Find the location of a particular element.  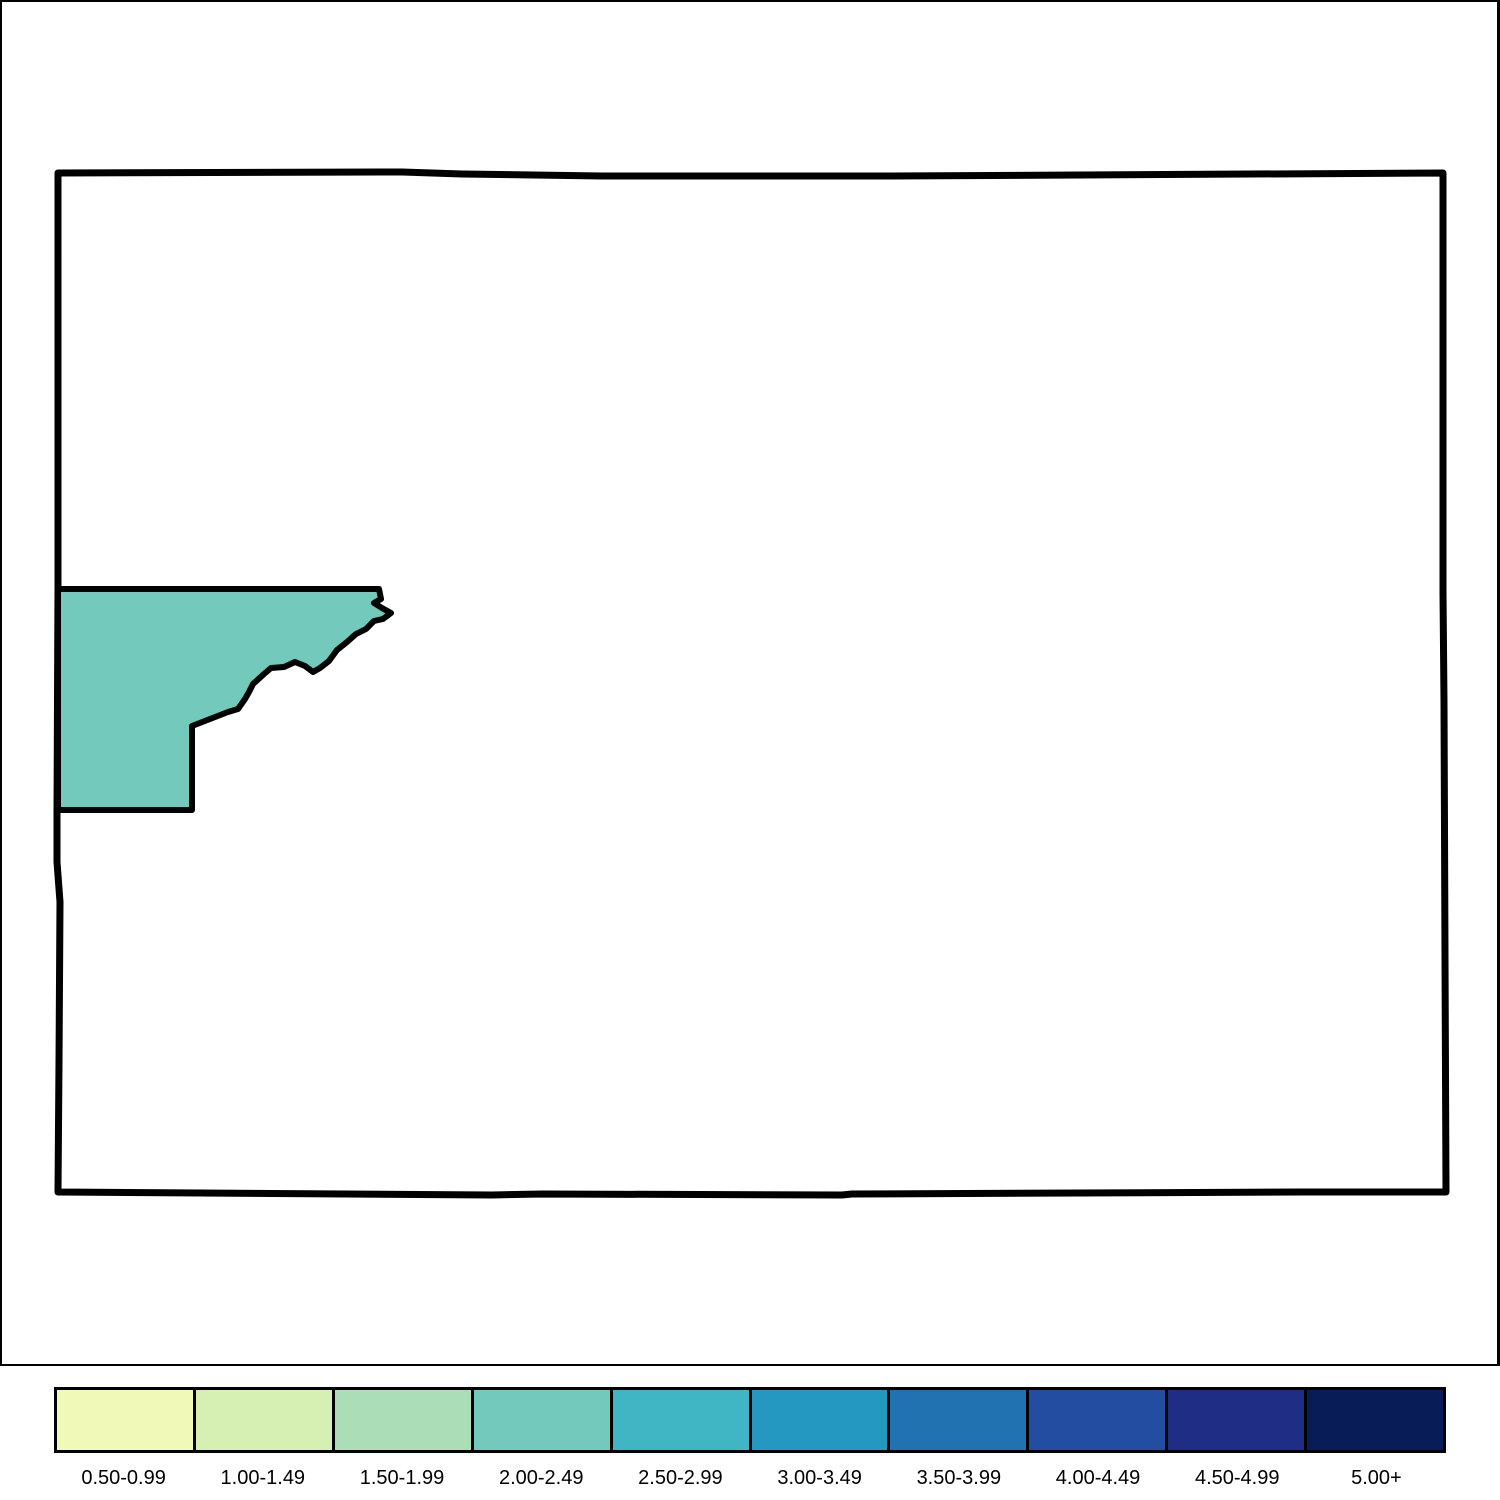

legend-label: 0.50-0.99 is located at coordinates (123, 1478).